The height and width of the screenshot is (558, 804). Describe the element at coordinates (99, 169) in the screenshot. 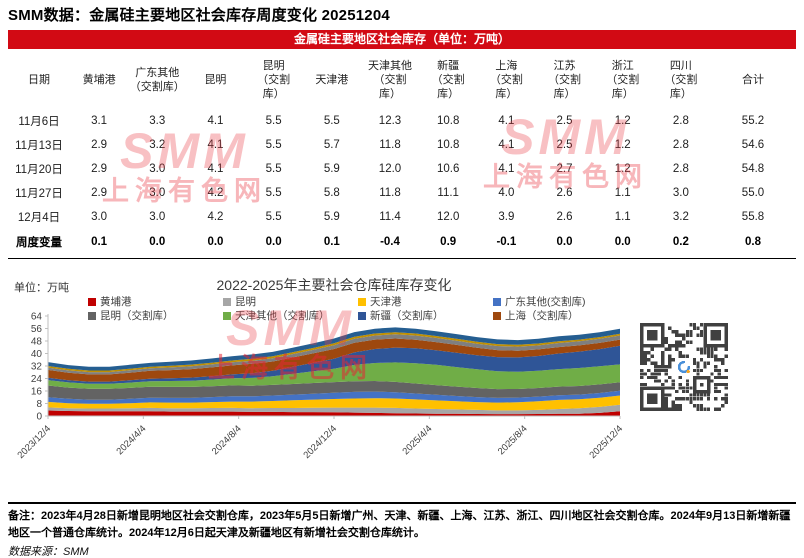

I see `table-cell: 2.9` at that location.